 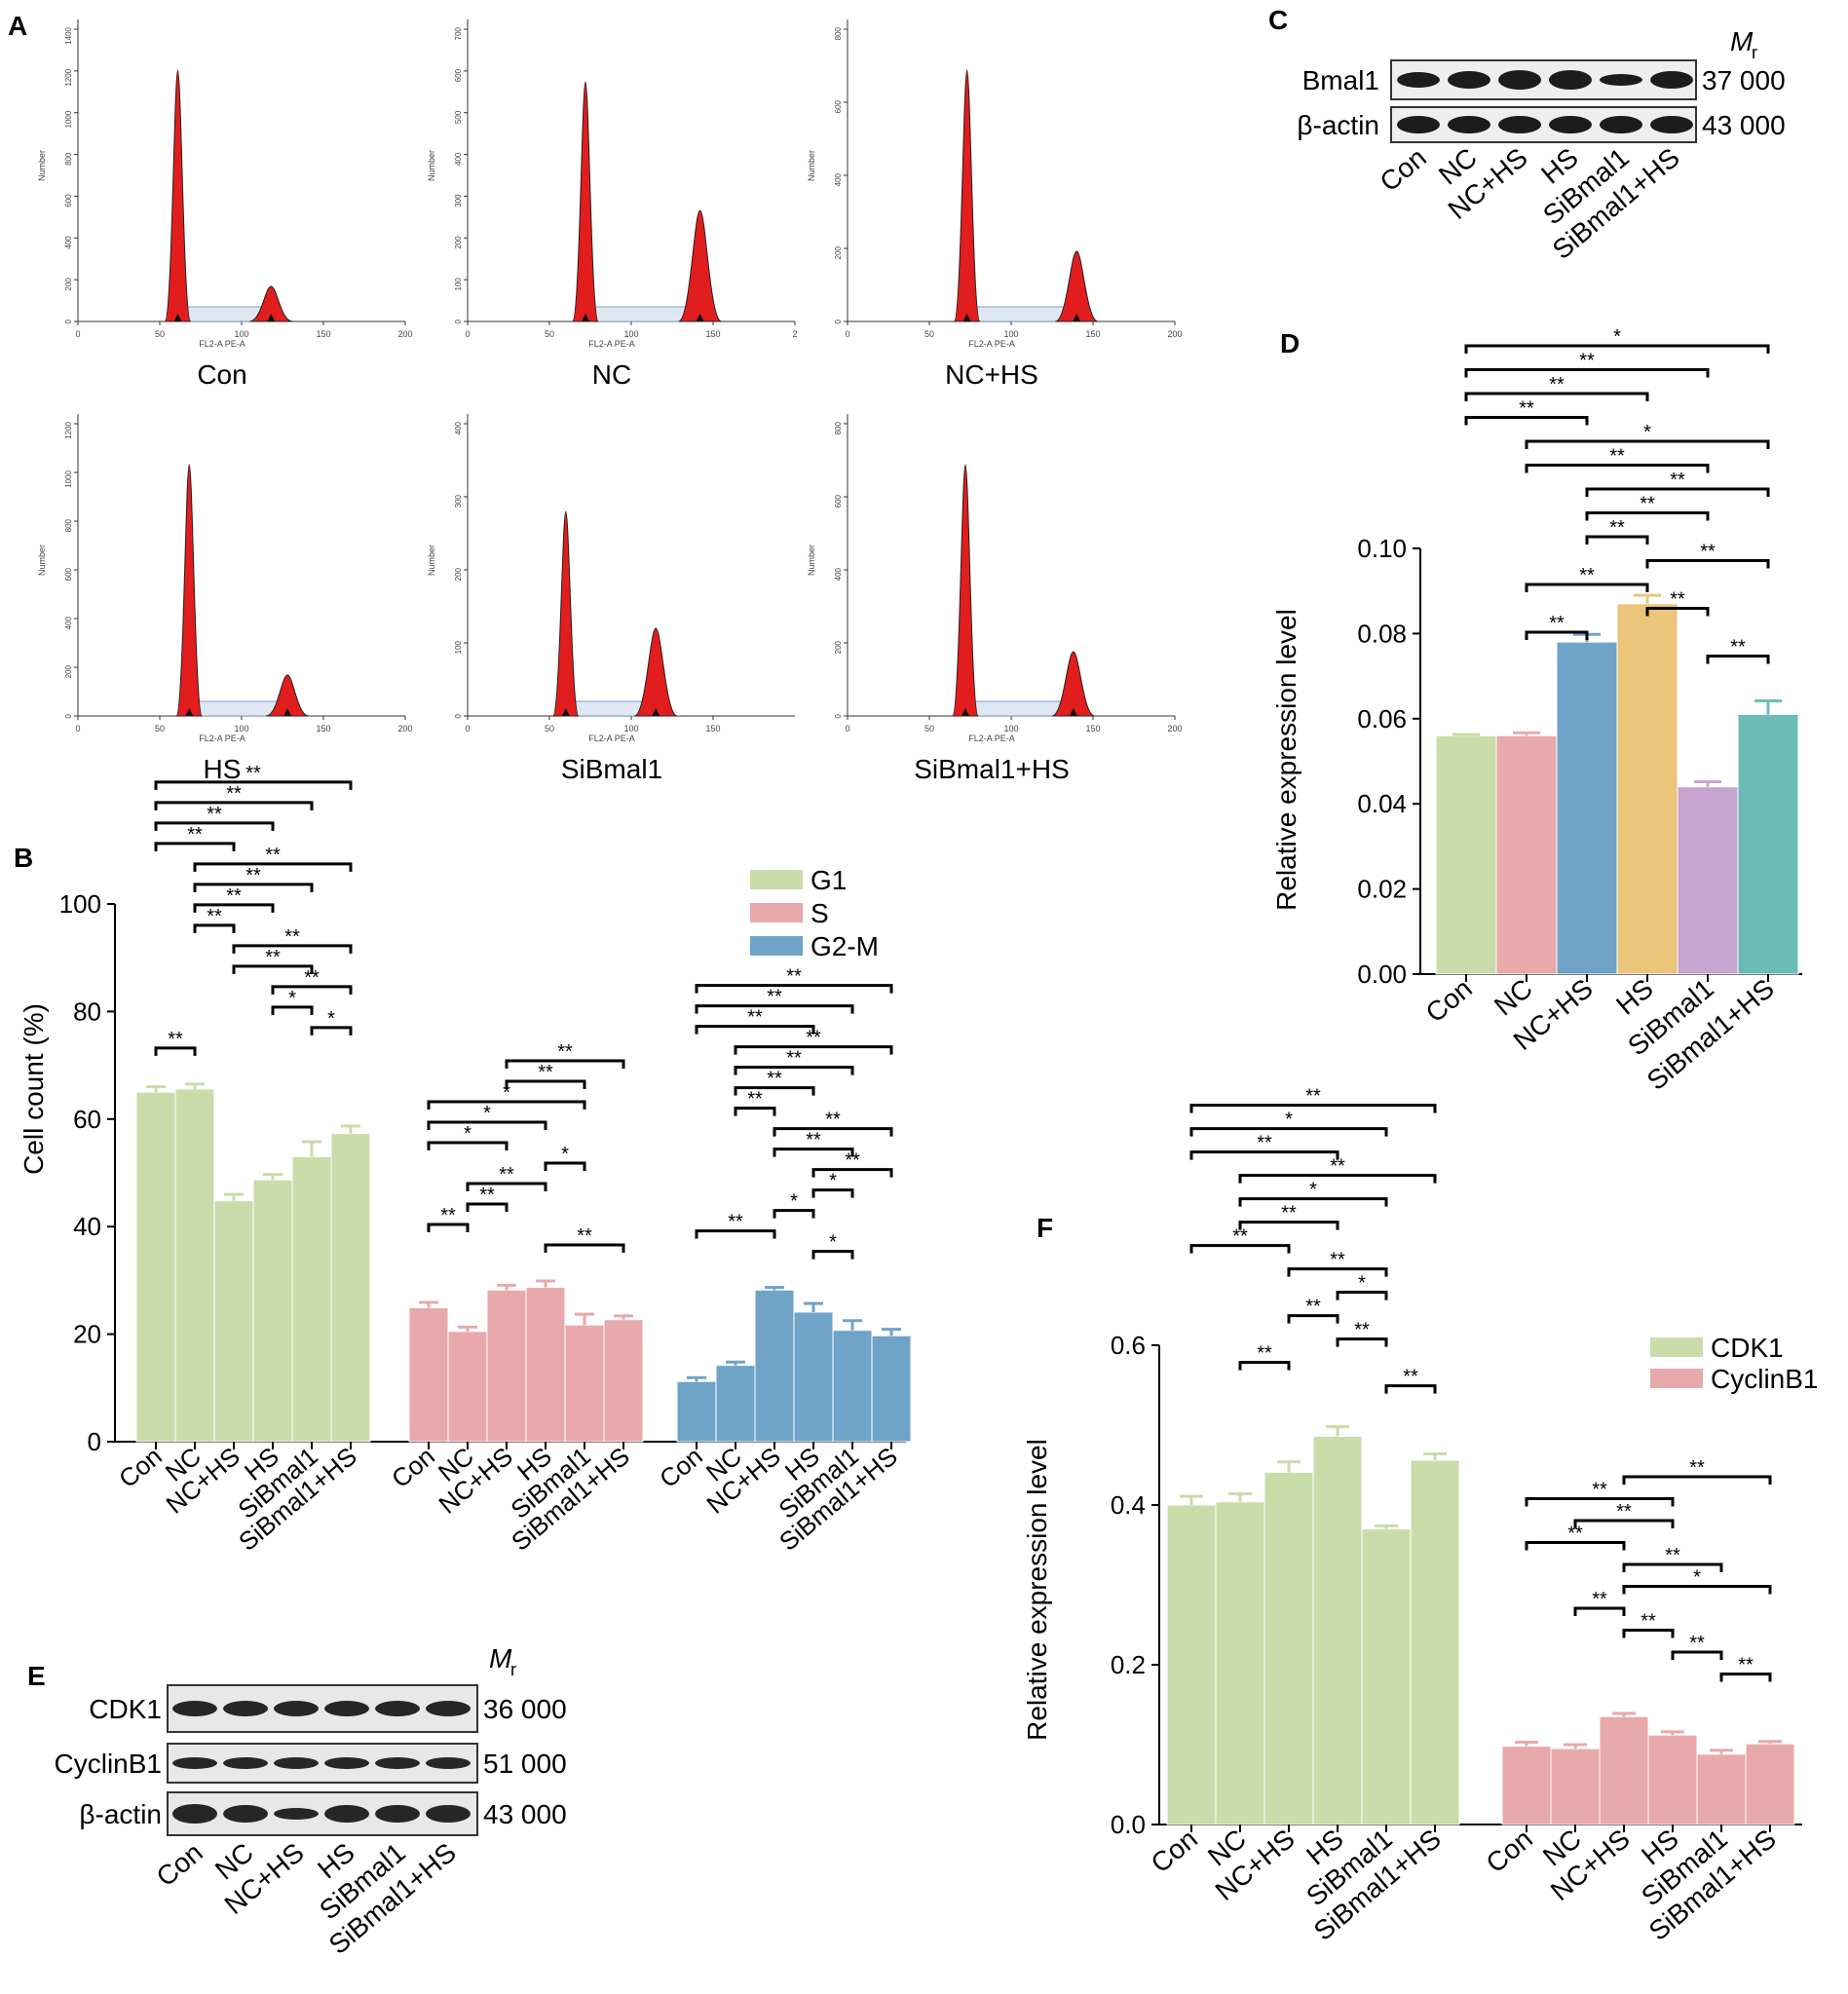 What do you see at coordinates (1382, 719) in the screenshot?
I see `y-tick-label: 0.06` at bounding box center [1382, 719].